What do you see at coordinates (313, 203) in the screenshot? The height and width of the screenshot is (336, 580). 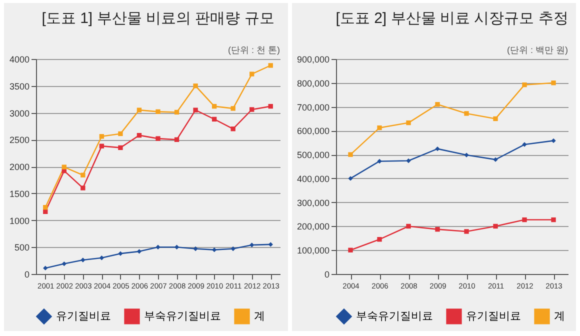 I see `y-tick-label: 300,000` at bounding box center [313, 203].